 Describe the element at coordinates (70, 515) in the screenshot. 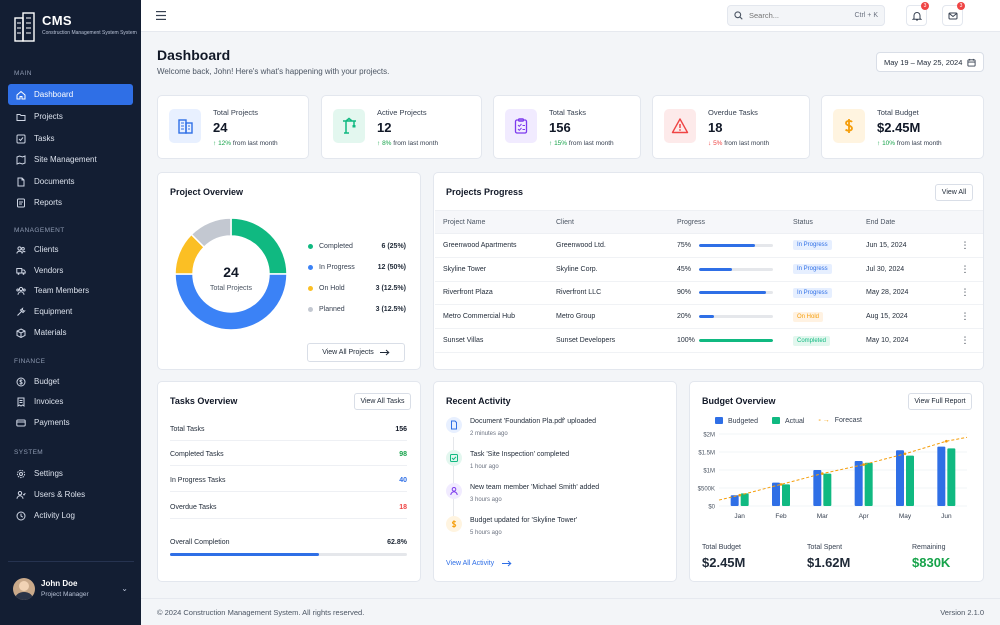

I see `sidebar-item-activity-log: Activity Log` at that location.